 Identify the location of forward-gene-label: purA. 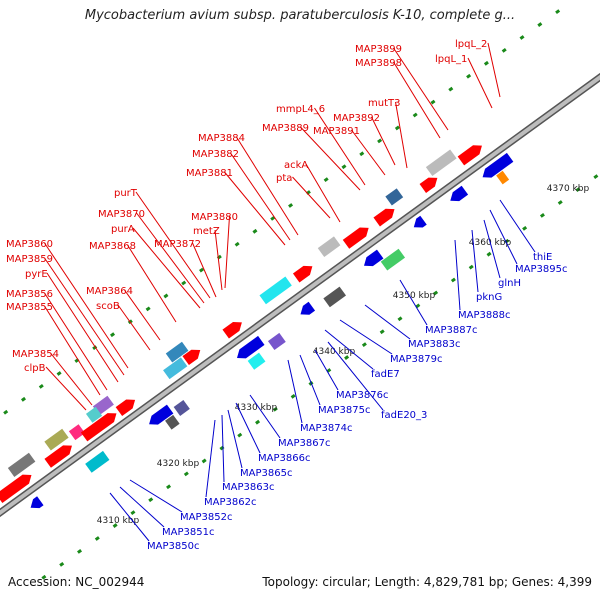
(123, 229).